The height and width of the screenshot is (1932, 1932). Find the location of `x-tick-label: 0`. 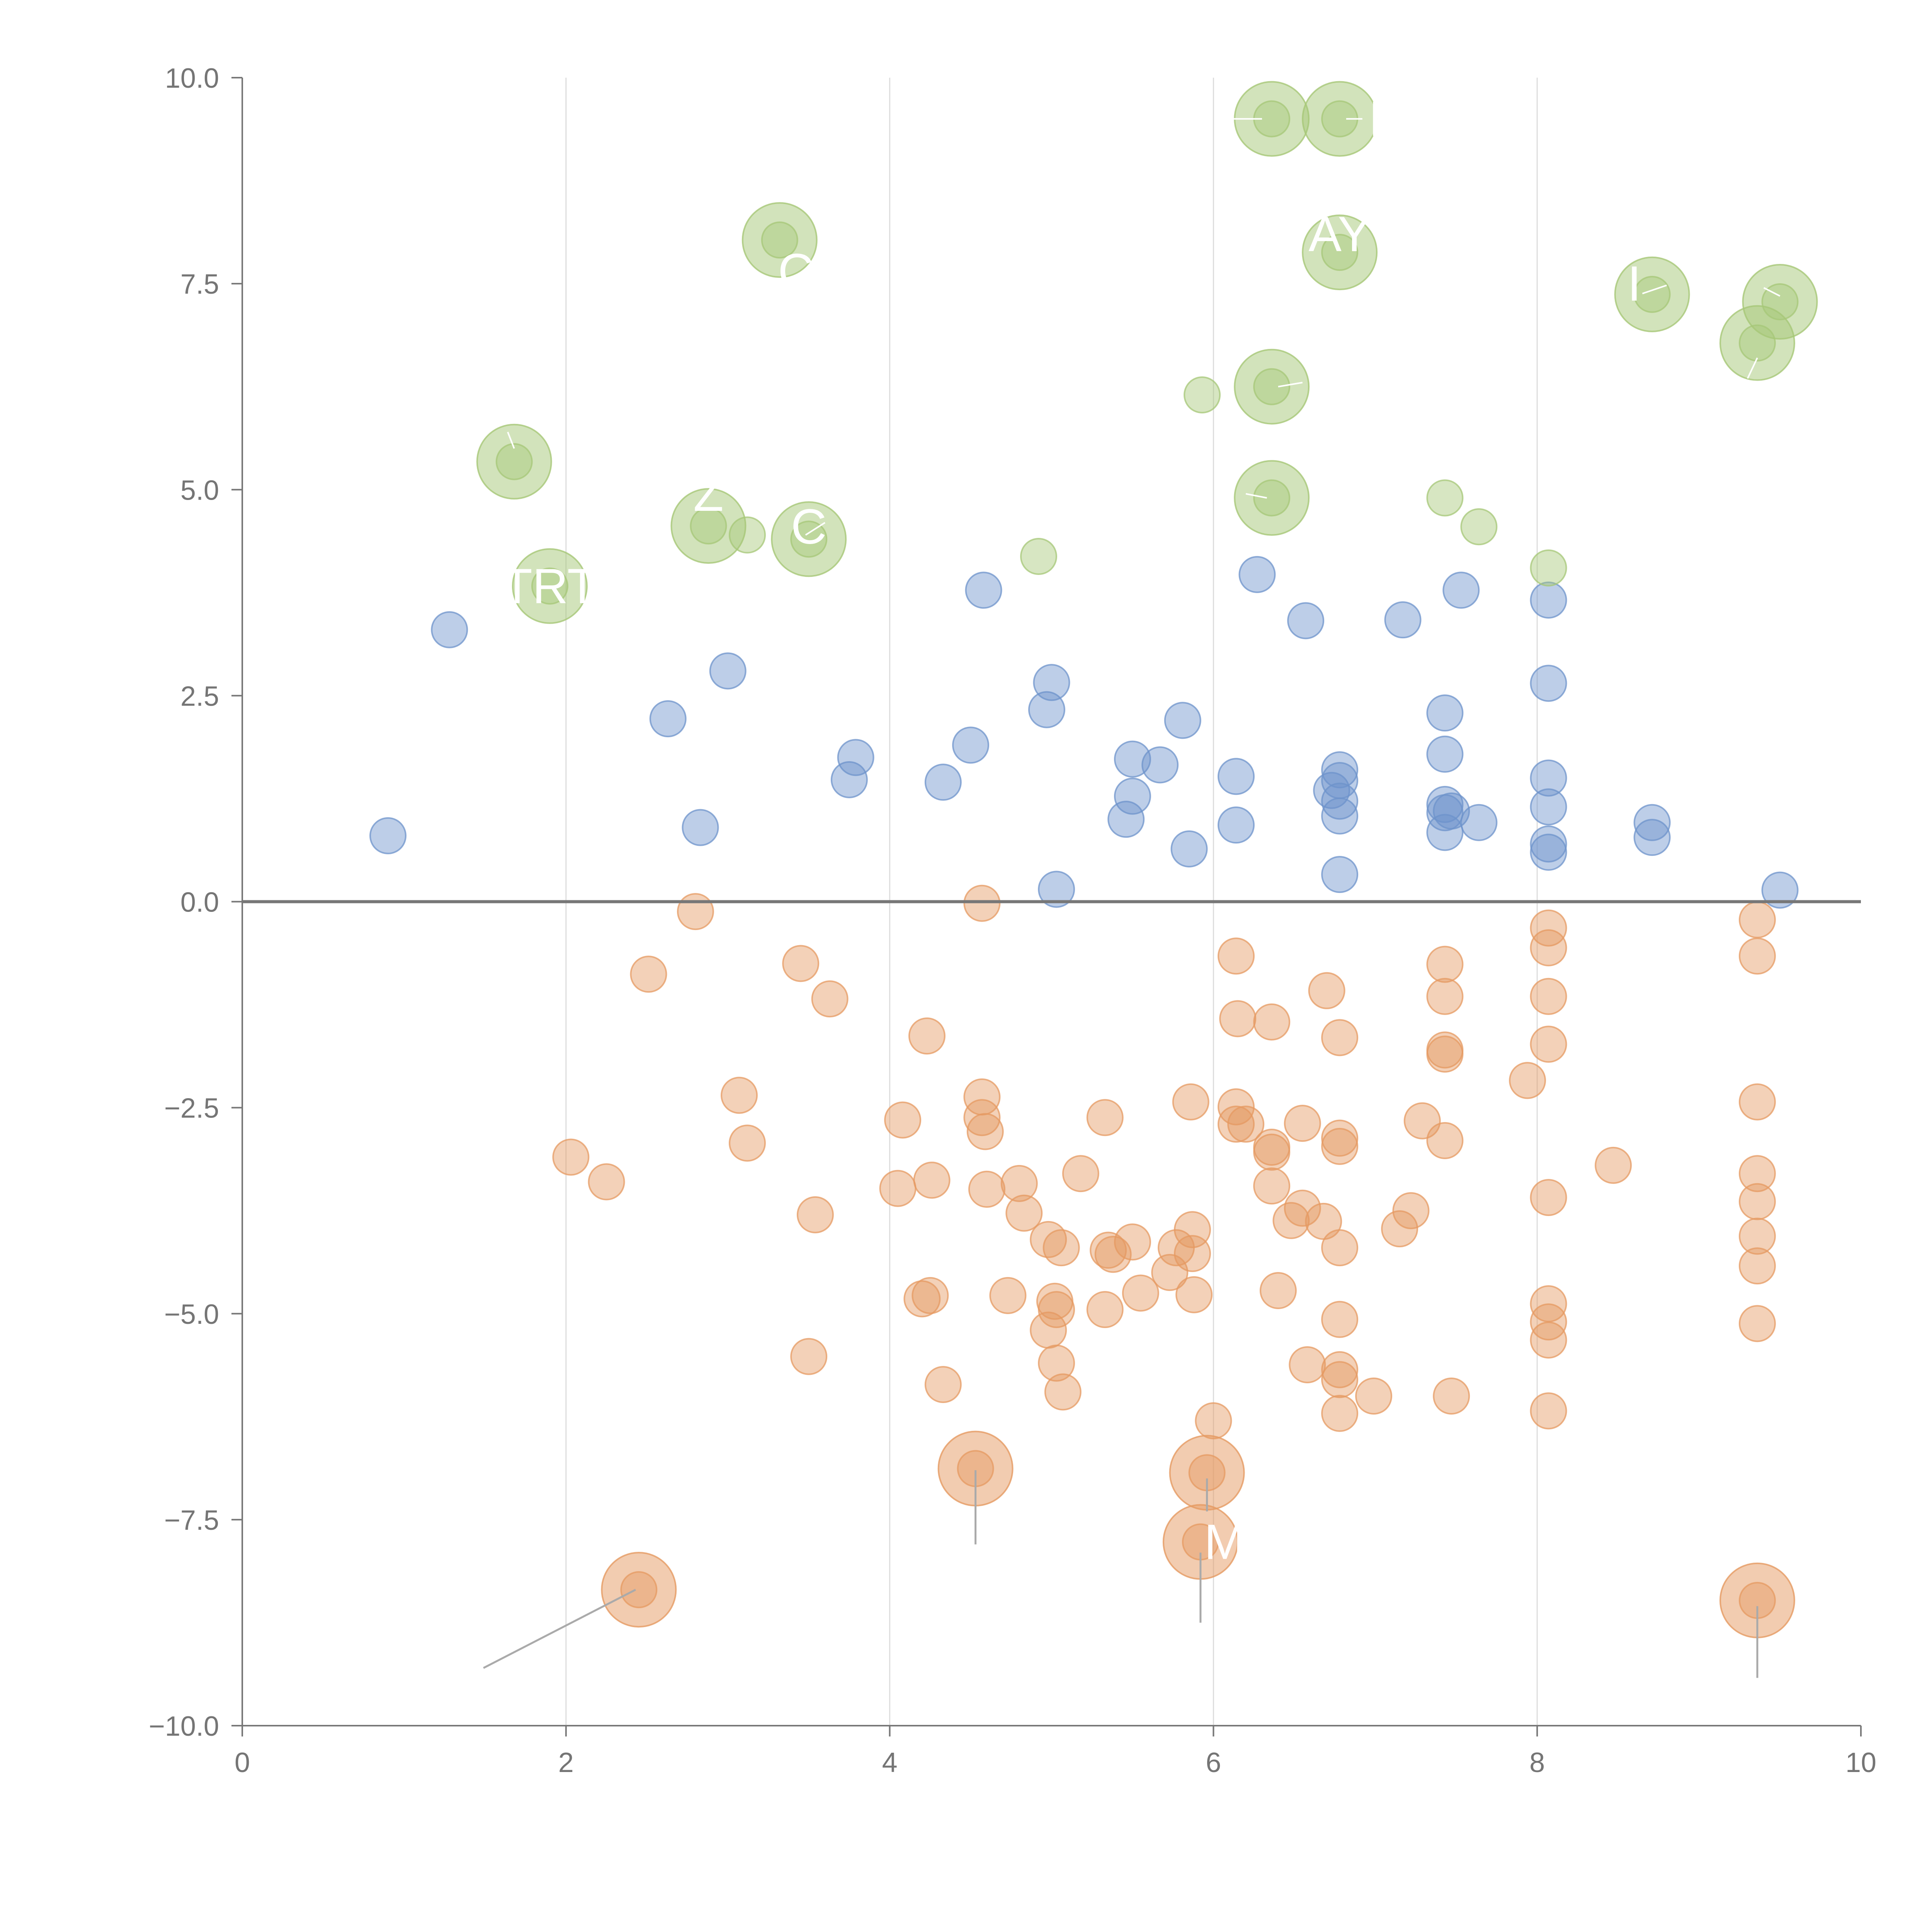

x-tick-label: 0 is located at coordinates (243, 1763).